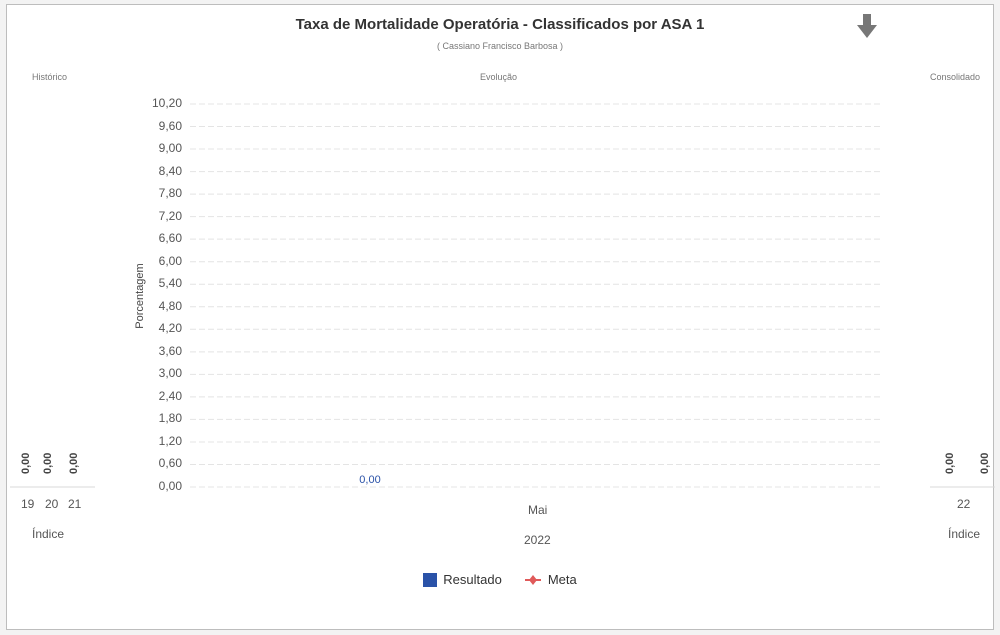 Image resolution: width=1000 pixels, height=635 pixels. Describe the element at coordinates (170, 238) in the screenshot. I see `y-tick-label: 6,60` at that location.